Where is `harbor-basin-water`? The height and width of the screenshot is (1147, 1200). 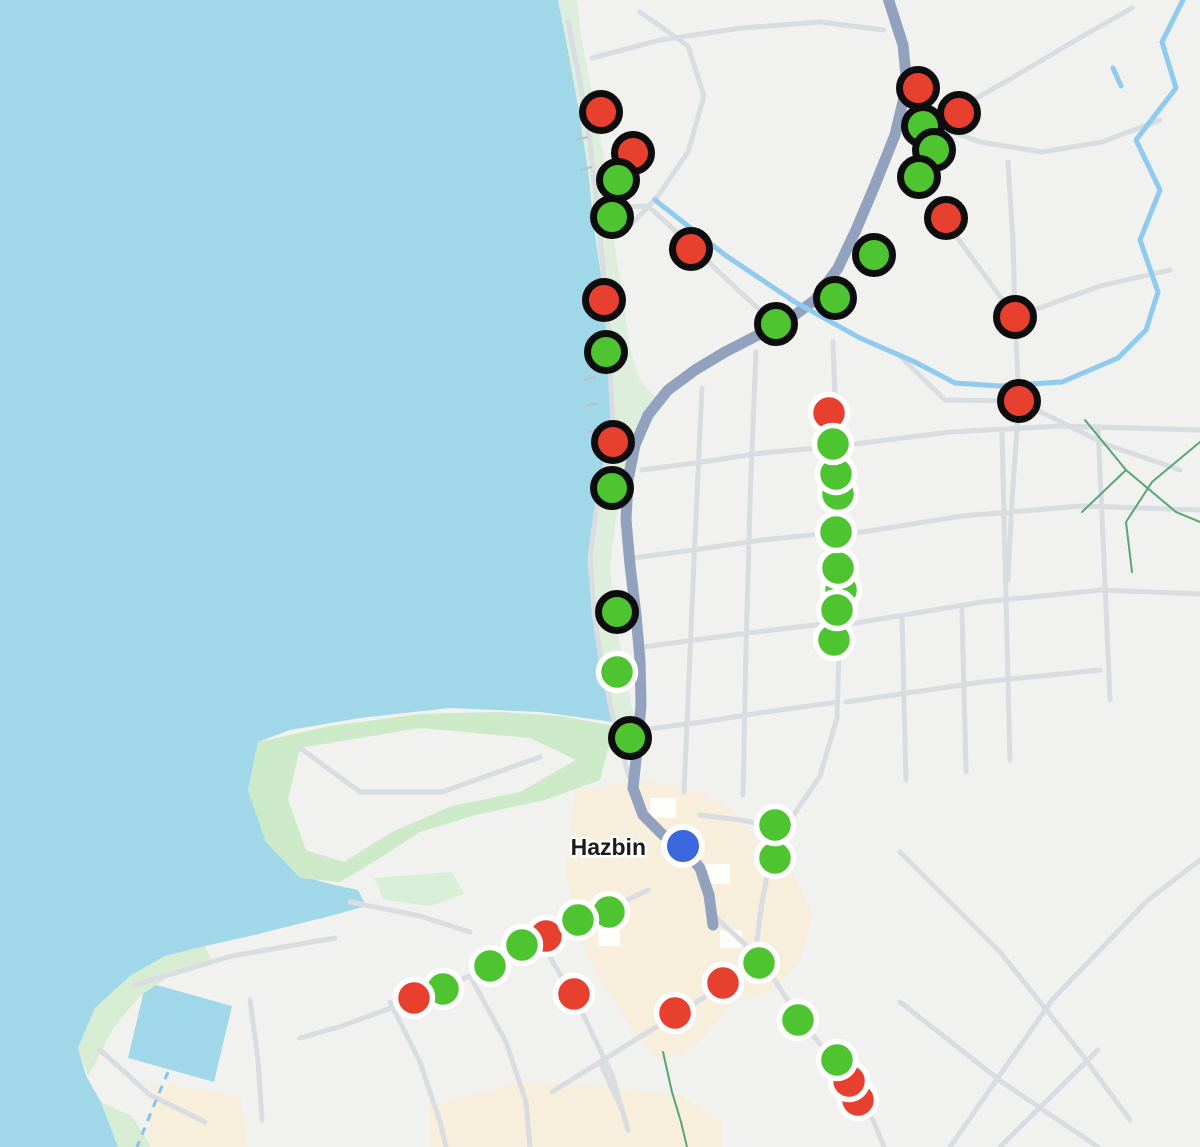
harbor-basin-water is located at coordinates (180, 1032).